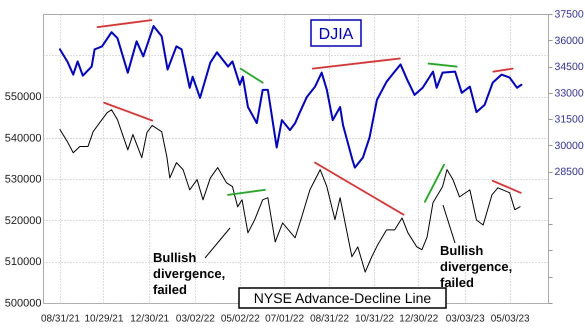  I want to click on x-tick-label: 10/29/21, so click(104, 319).